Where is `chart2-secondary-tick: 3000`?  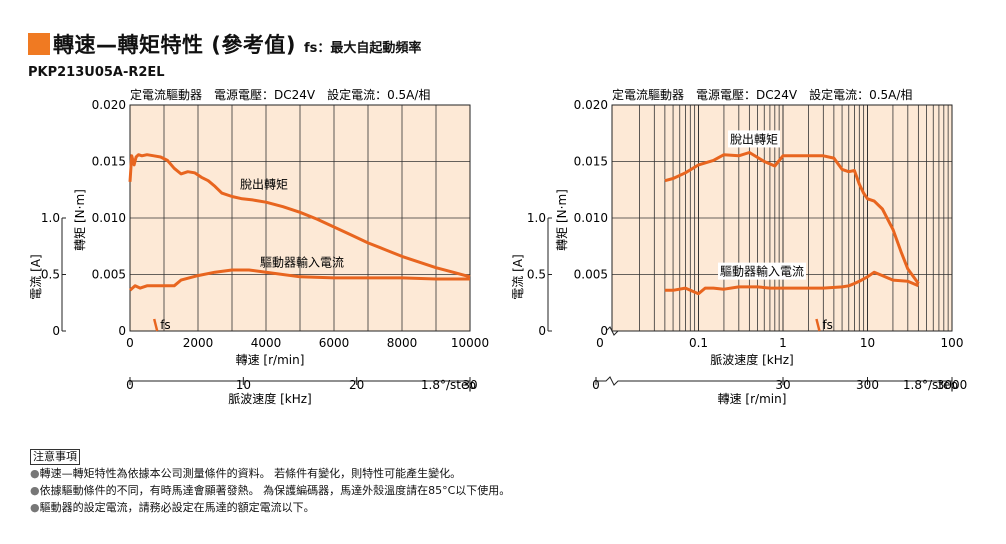
chart2-secondary-tick: 3000 is located at coordinates (952, 385).